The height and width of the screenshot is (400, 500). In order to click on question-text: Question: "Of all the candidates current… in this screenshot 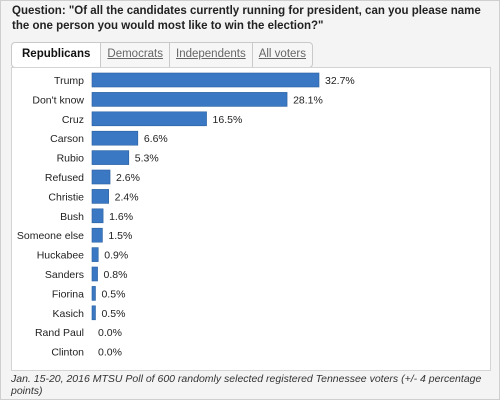, I will do `click(246, 18)`.